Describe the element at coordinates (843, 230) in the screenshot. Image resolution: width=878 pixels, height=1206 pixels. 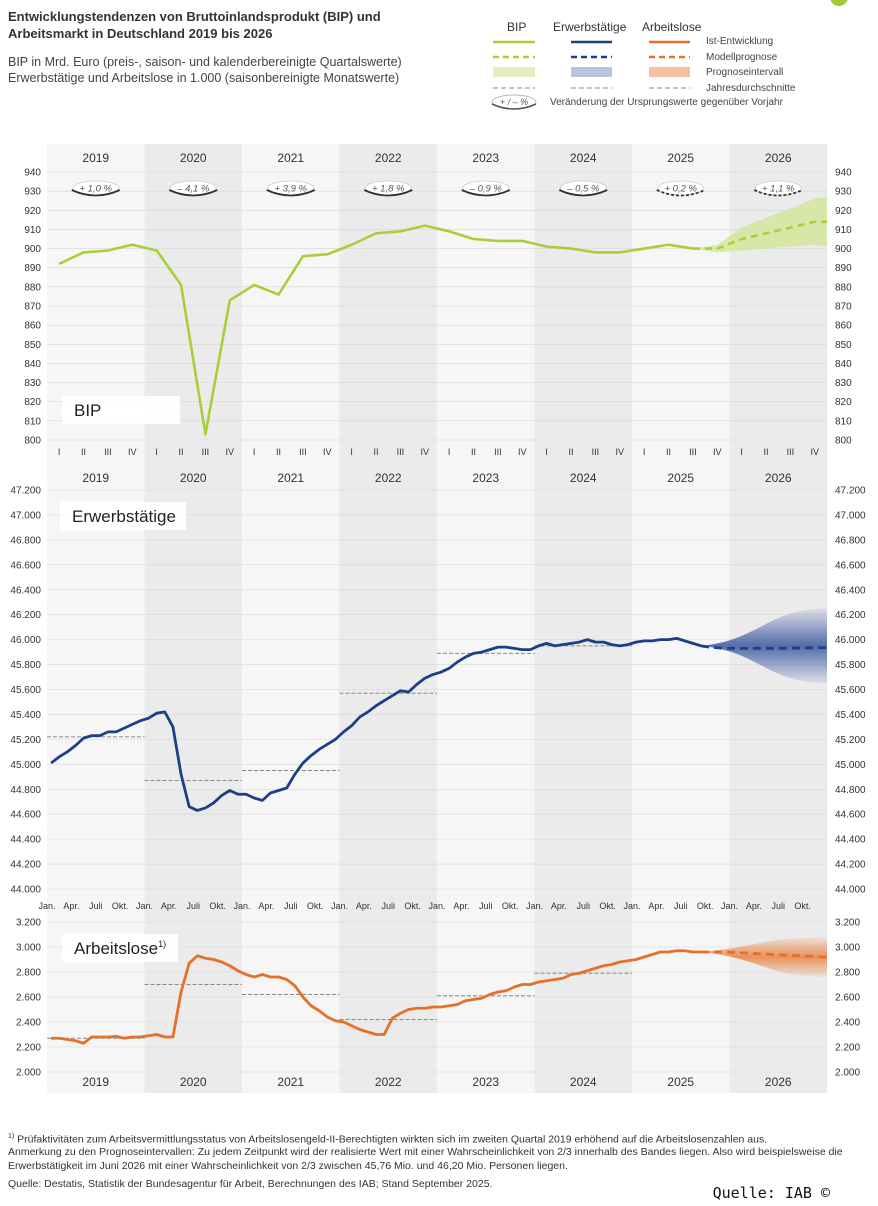
I see `y-tick-right: 910` at that location.